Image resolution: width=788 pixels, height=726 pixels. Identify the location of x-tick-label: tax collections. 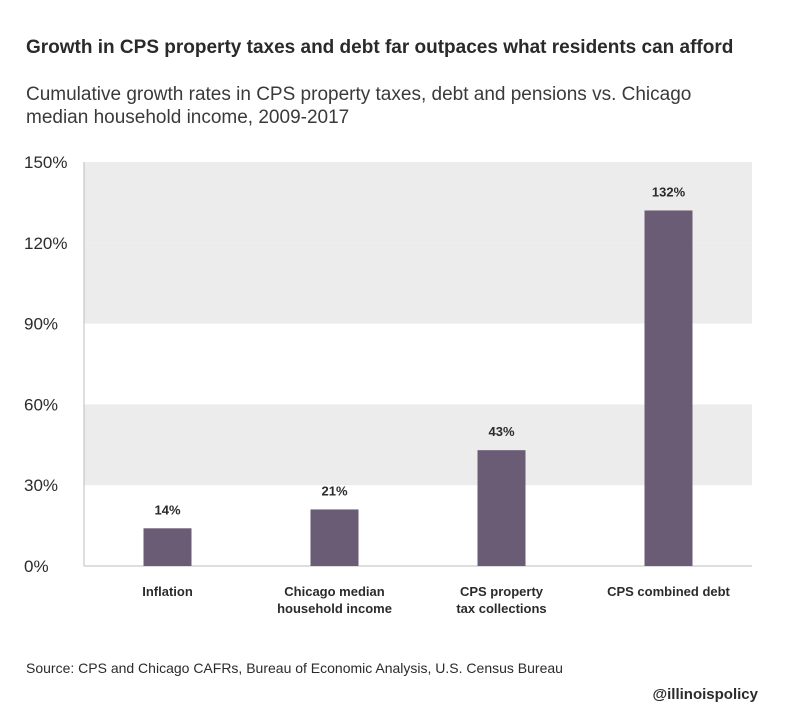
(501, 608).